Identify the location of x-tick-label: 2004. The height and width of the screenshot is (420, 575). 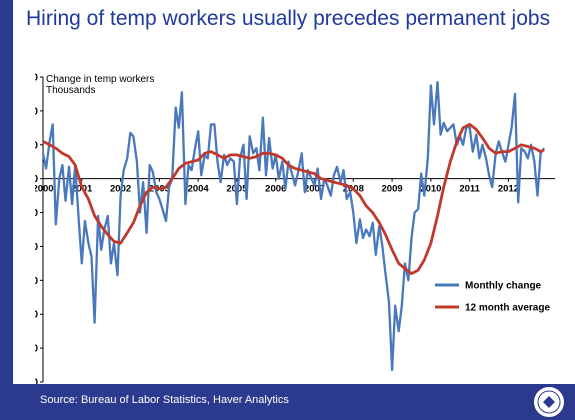
(199, 189).